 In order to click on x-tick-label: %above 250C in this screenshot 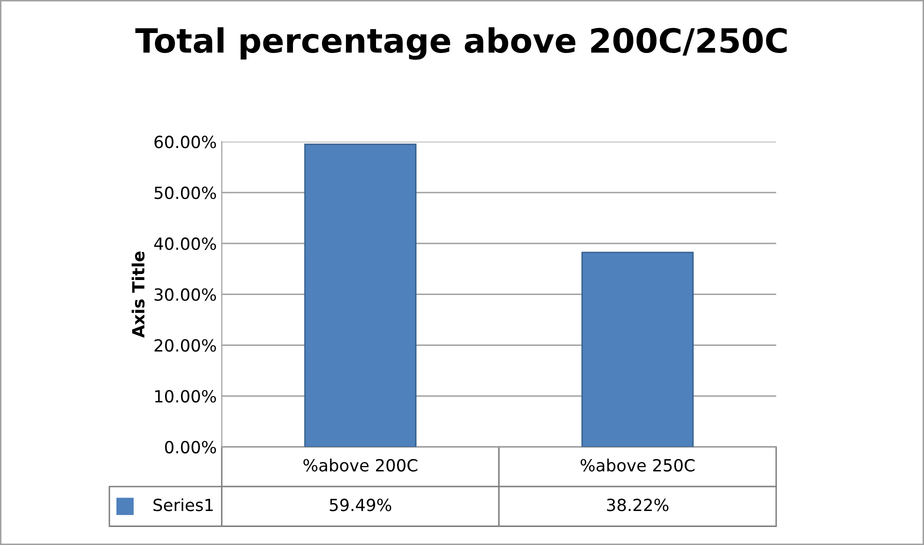, I will do `click(637, 465)`.